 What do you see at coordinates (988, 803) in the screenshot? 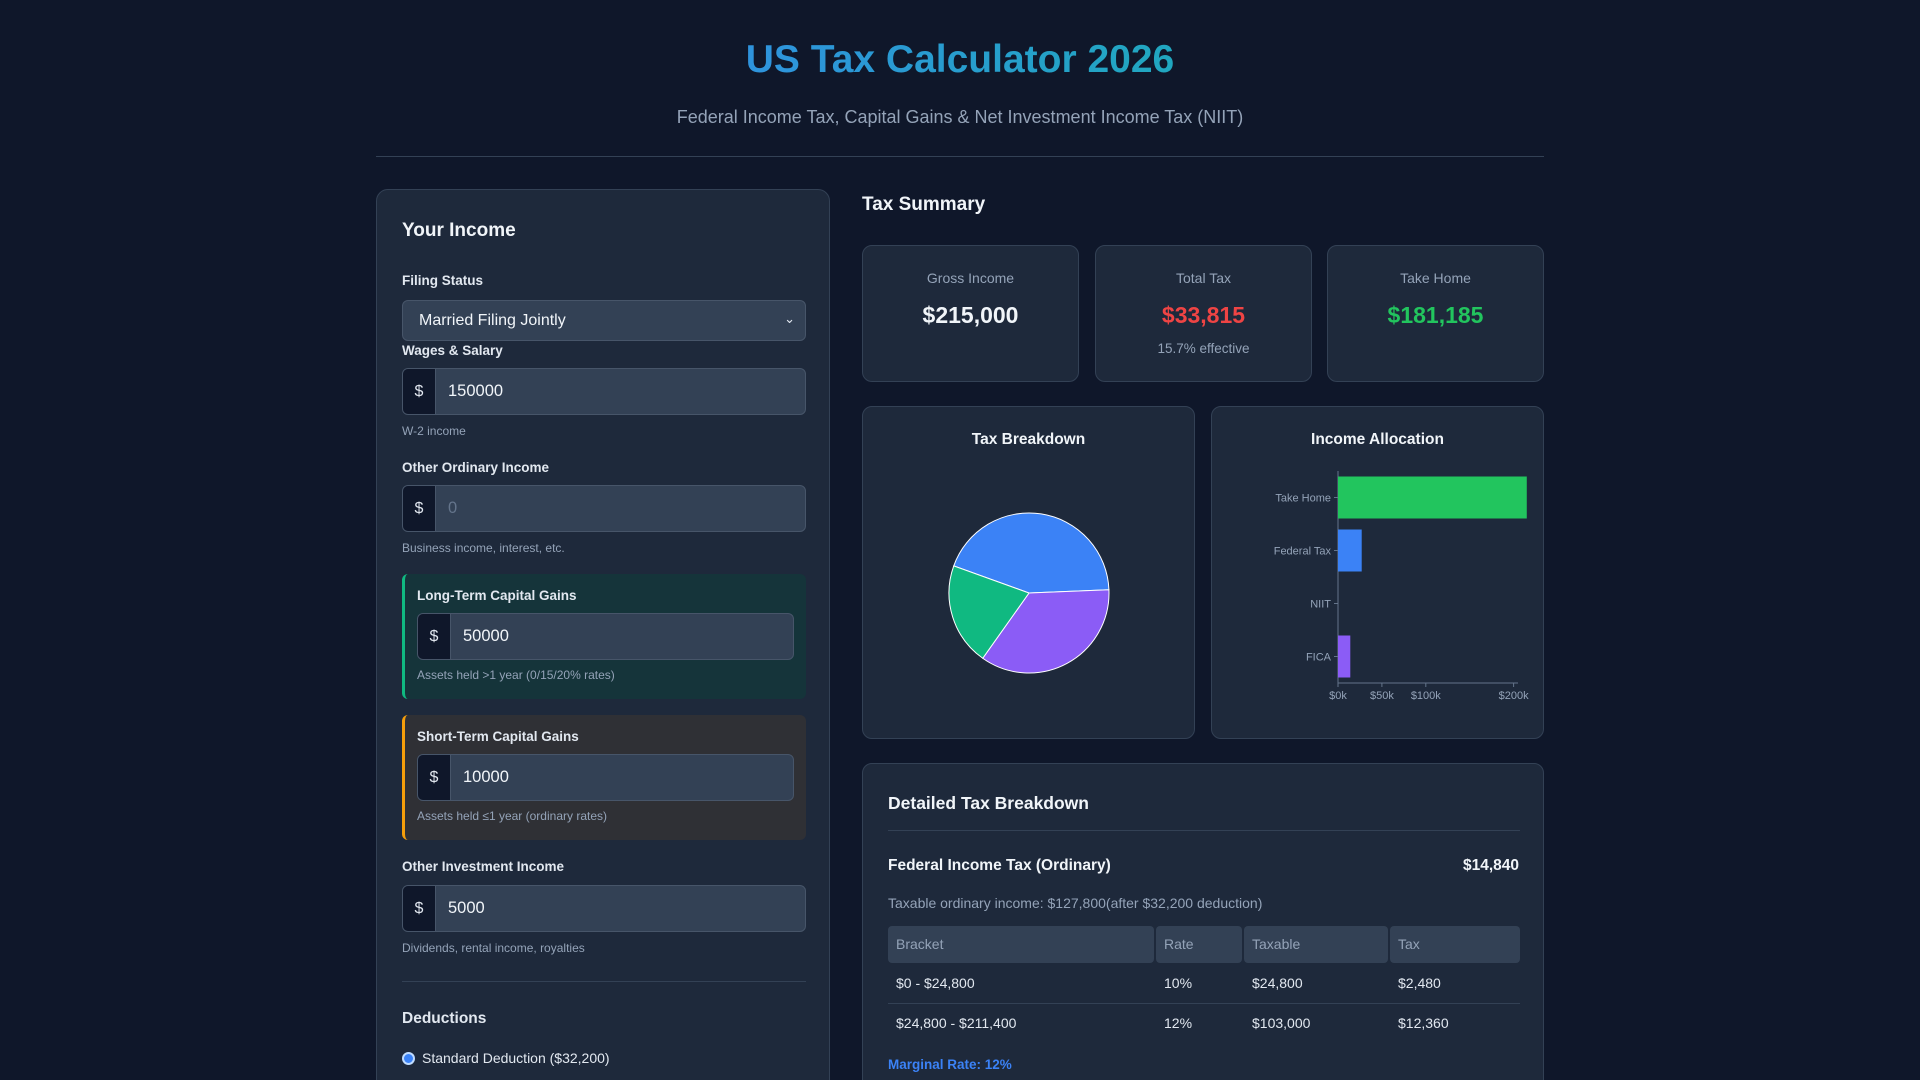
I see `detail-title: Detailed Tax Breakdown` at bounding box center [988, 803].